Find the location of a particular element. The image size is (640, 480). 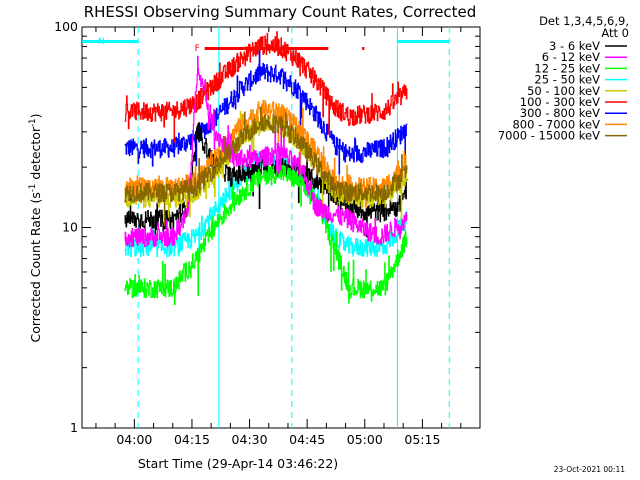

x-tick-label: 05:00 is located at coordinates (365, 439).